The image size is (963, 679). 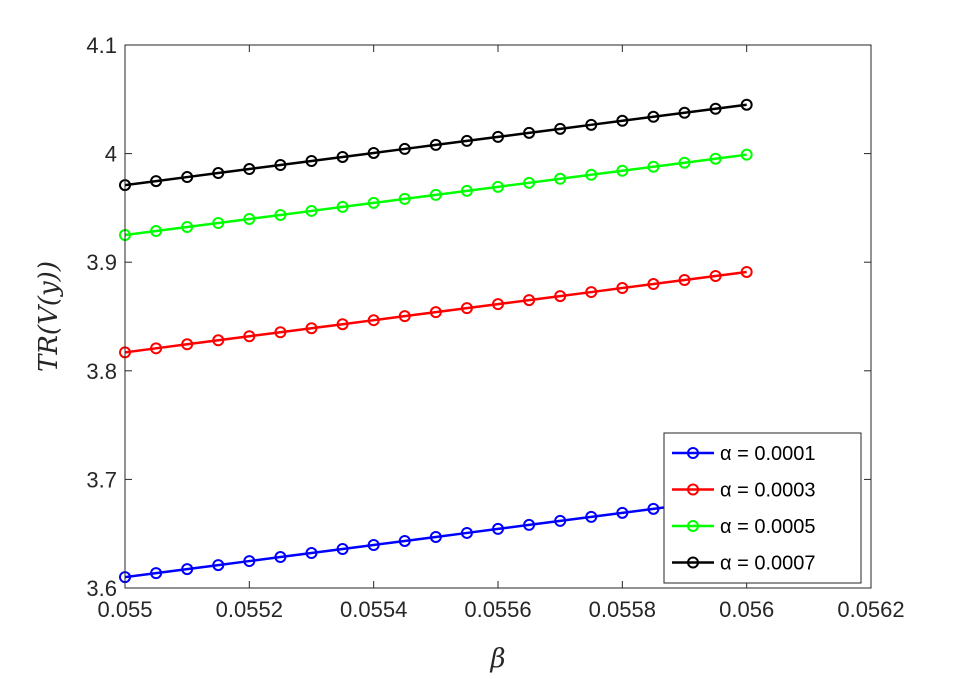 What do you see at coordinates (497, 609) in the screenshot?
I see `x-tick-label: 0.0556` at bounding box center [497, 609].